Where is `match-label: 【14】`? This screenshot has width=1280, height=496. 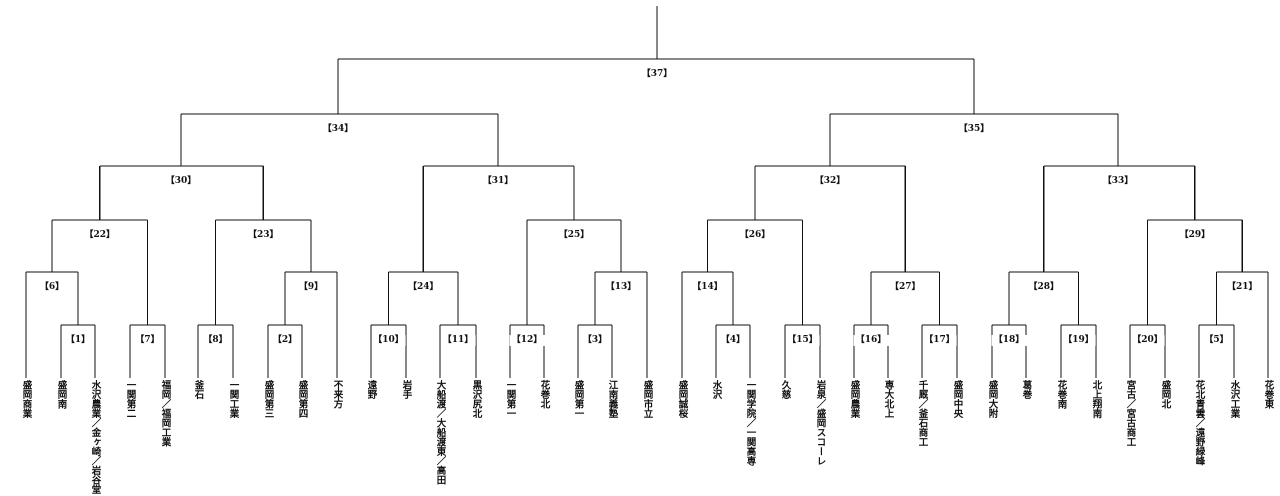 match-label: 【14】 is located at coordinates (707, 287).